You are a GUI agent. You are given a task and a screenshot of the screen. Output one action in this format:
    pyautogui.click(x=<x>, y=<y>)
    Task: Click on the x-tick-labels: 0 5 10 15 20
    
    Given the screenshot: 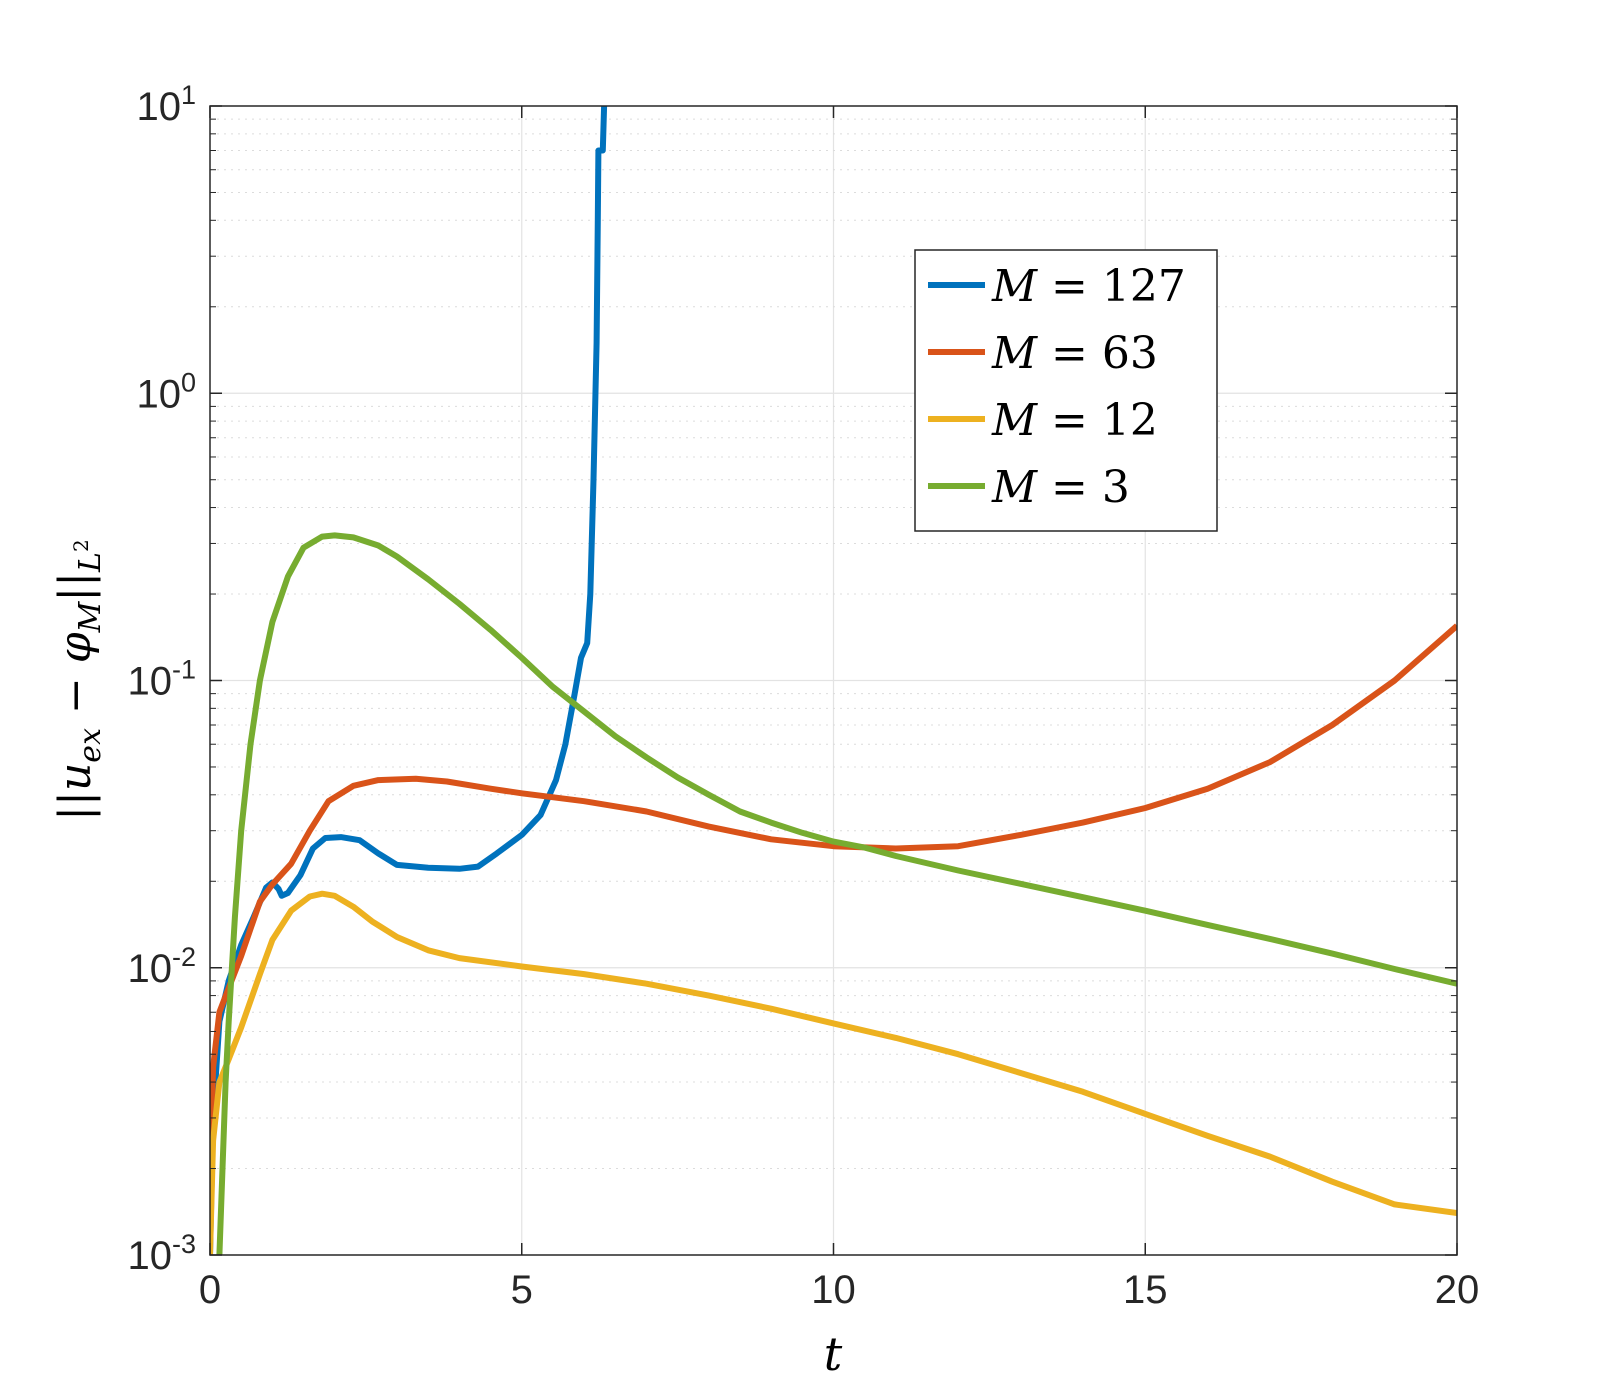 What is the action you would take?
    pyautogui.click(x=839, y=1290)
    